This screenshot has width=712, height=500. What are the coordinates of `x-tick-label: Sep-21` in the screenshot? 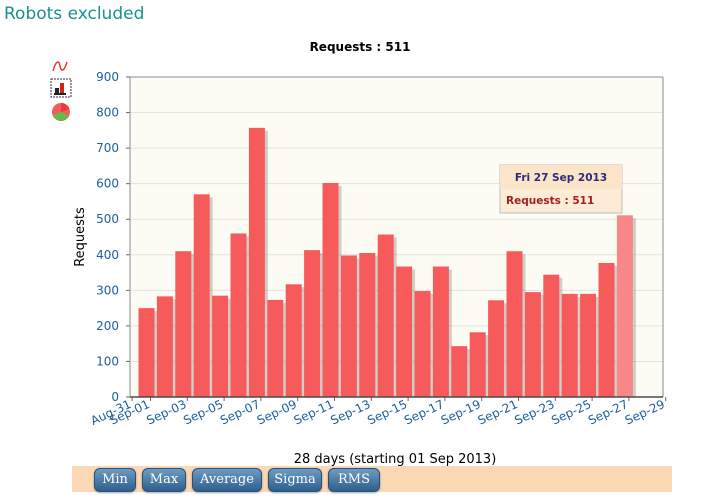 It's located at (498, 412).